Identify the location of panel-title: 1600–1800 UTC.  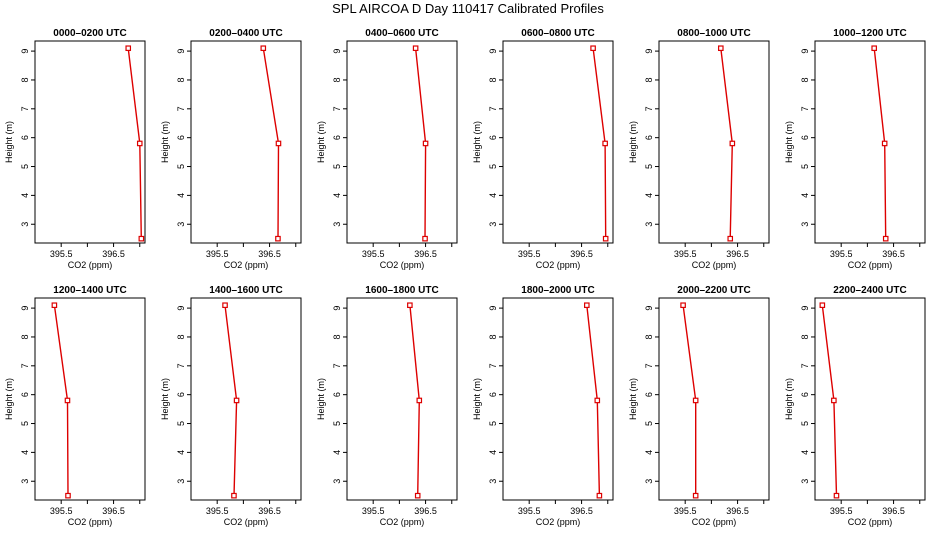
(401, 290).